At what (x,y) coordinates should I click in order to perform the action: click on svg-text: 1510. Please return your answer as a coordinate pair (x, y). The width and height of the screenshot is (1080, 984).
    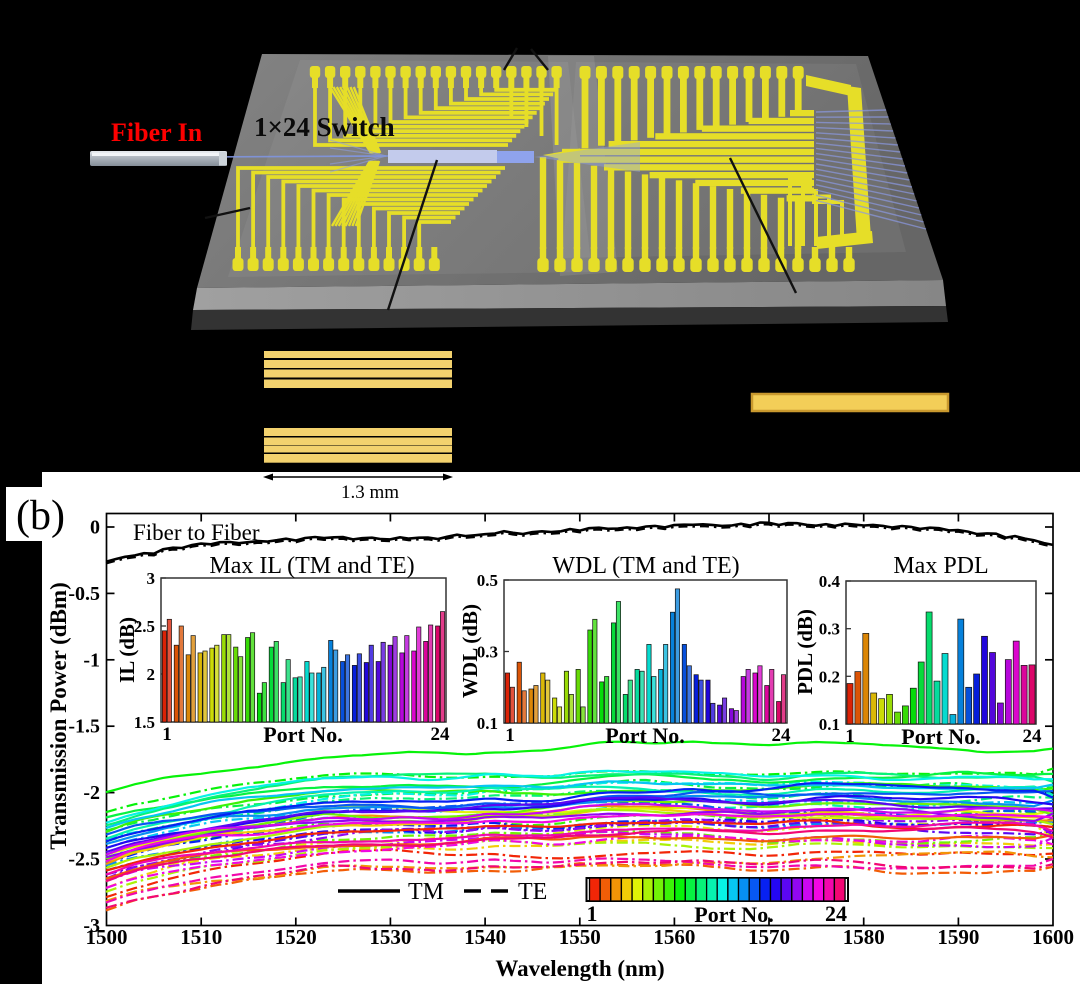
    Looking at the image, I should click on (201, 937).